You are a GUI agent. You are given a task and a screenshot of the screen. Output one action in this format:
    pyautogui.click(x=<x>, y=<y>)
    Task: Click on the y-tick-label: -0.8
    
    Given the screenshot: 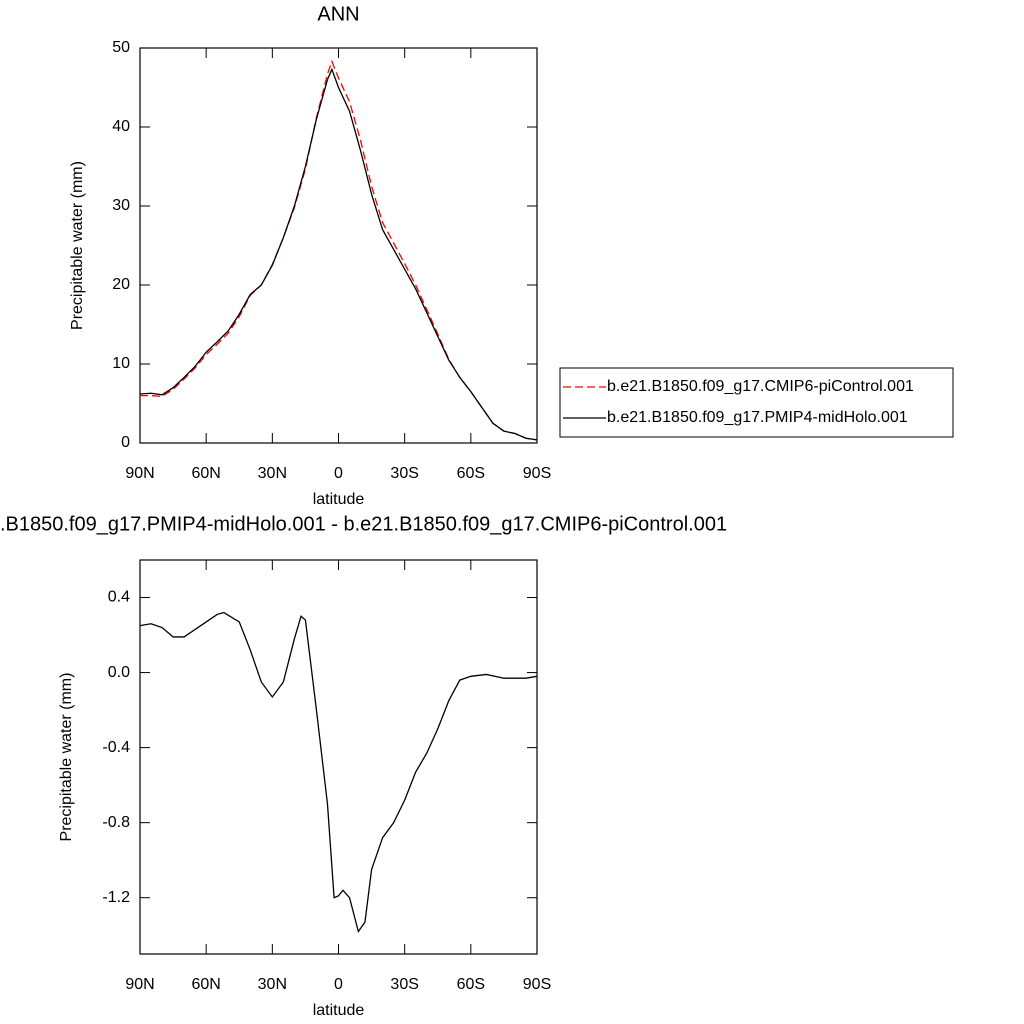 What is the action you would take?
    pyautogui.click(x=116, y=822)
    